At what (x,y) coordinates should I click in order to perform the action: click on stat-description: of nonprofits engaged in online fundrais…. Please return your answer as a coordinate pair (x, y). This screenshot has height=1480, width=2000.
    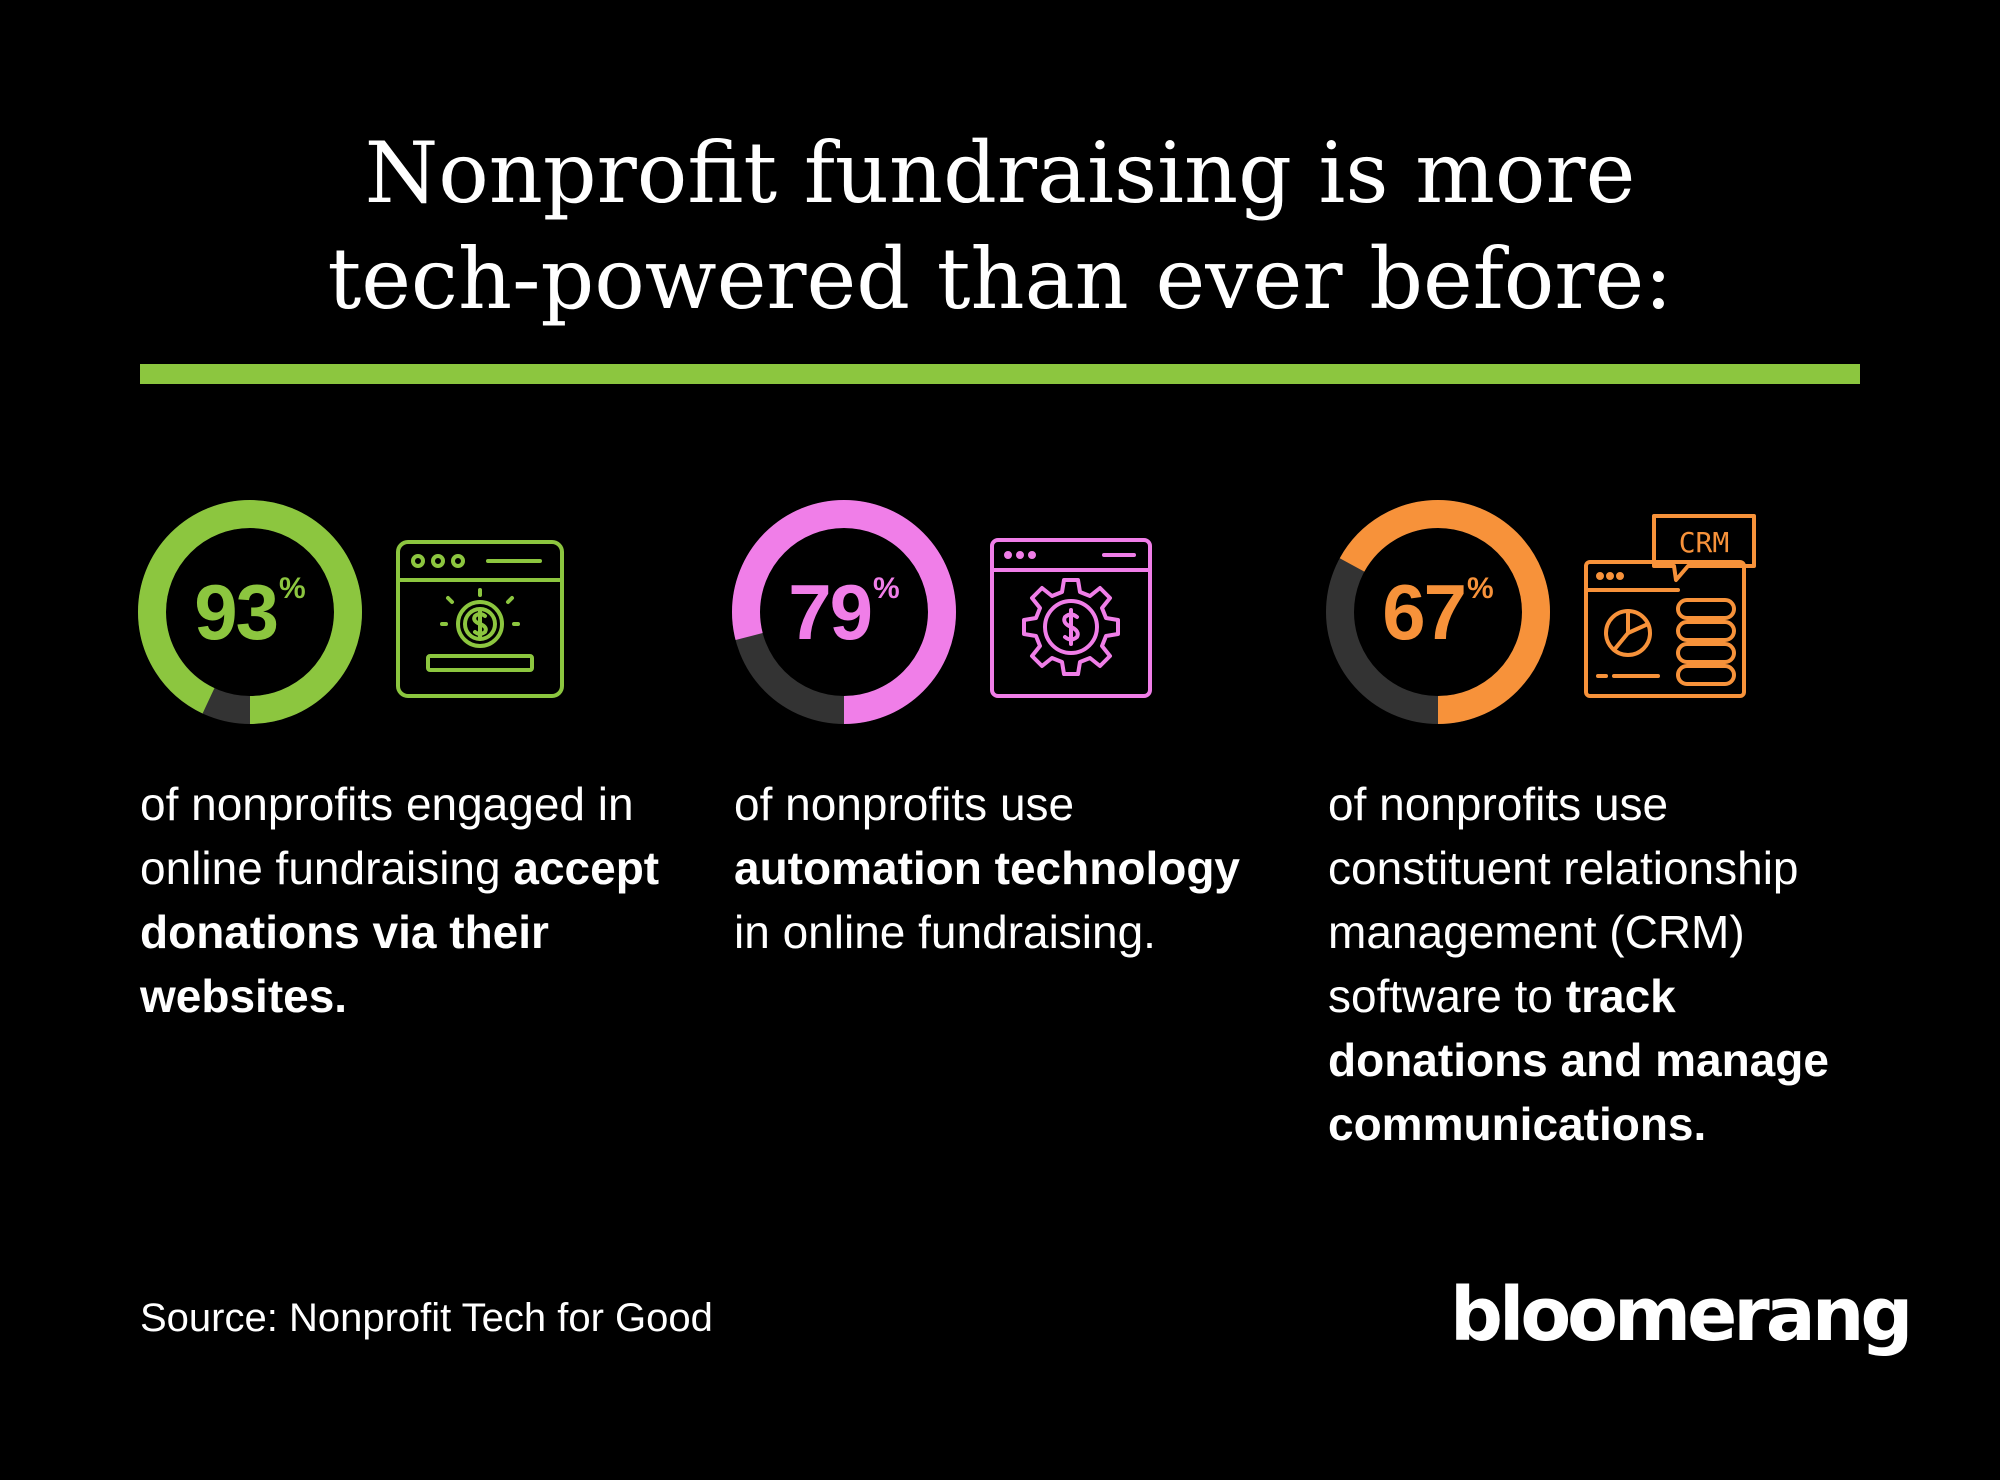
    Looking at the image, I should click on (400, 900).